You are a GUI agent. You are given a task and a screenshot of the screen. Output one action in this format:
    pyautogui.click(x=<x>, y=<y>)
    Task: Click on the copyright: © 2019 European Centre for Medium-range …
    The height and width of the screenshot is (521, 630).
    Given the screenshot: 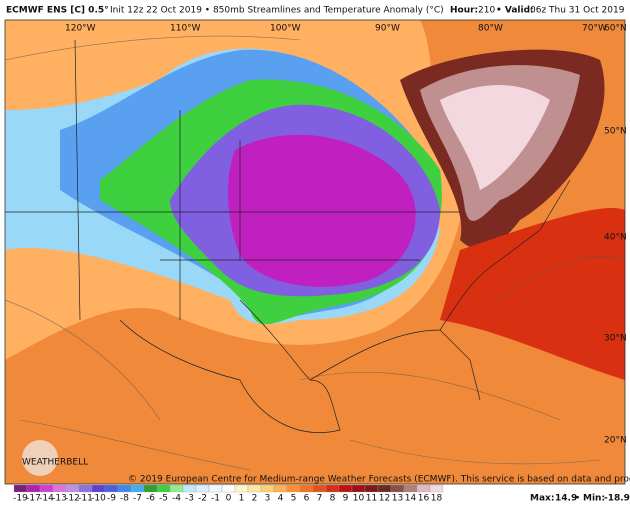 What is the action you would take?
    pyautogui.click(x=379, y=480)
    